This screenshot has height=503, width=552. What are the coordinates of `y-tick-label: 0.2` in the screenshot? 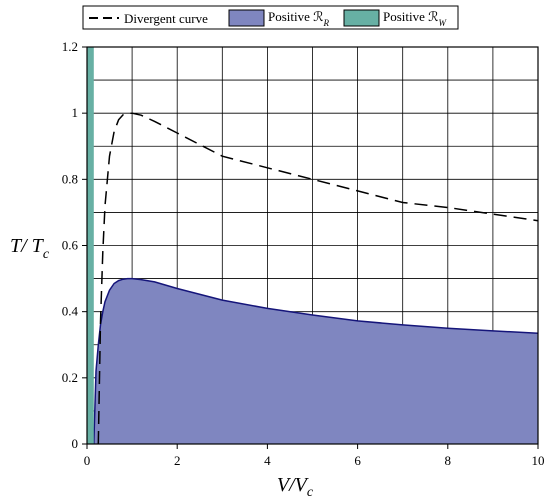 It's located at (70, 377).